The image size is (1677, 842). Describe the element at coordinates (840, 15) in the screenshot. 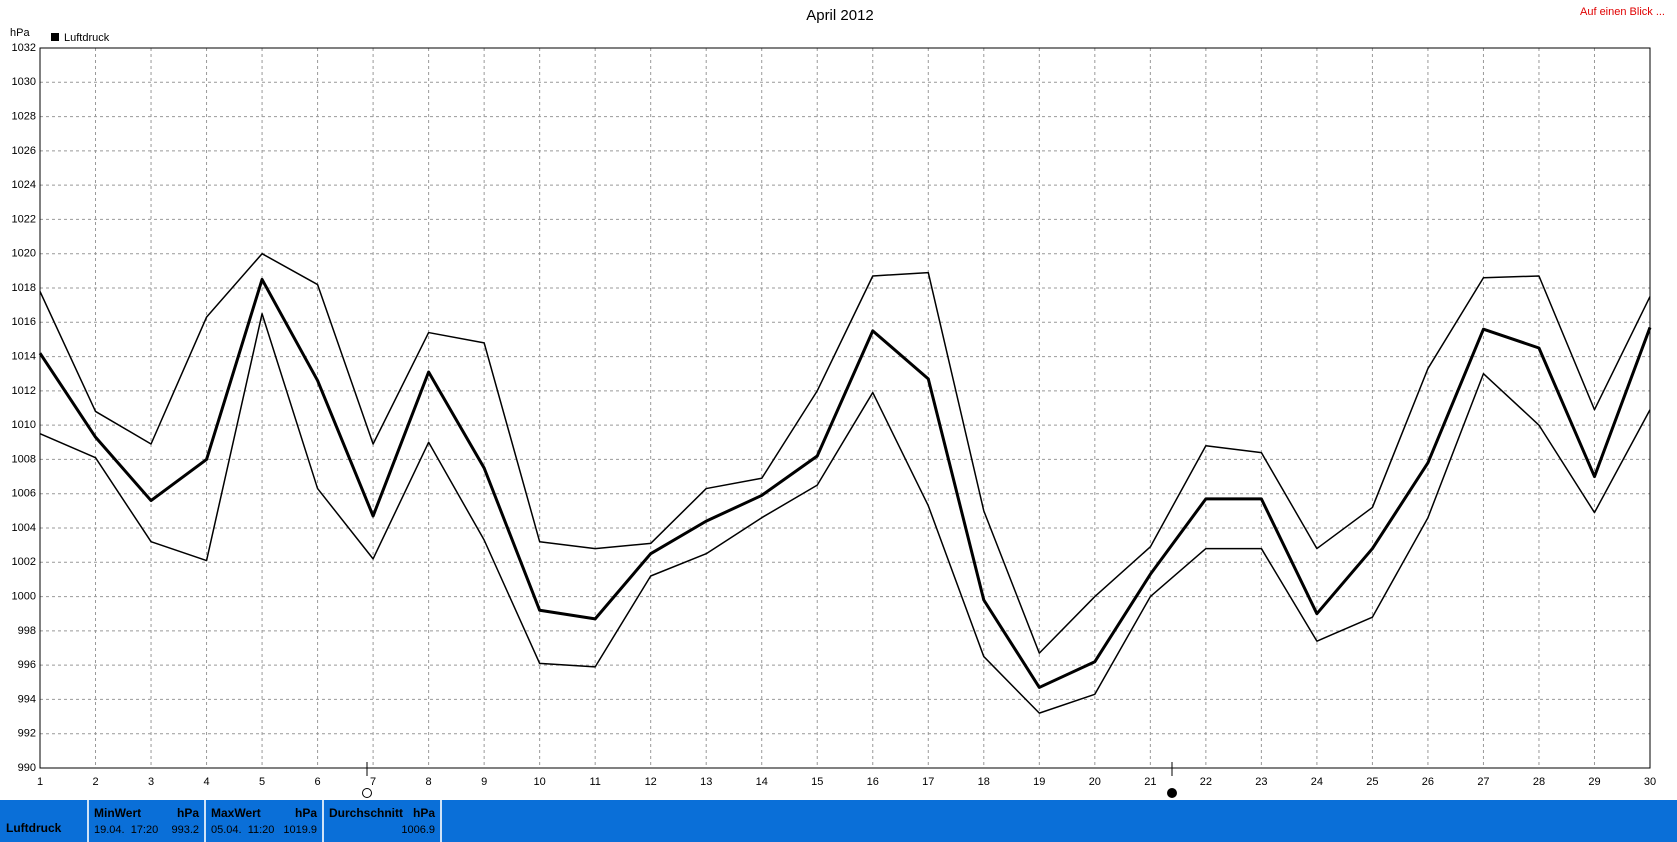

I see `chart-title: April 2012` at that location.